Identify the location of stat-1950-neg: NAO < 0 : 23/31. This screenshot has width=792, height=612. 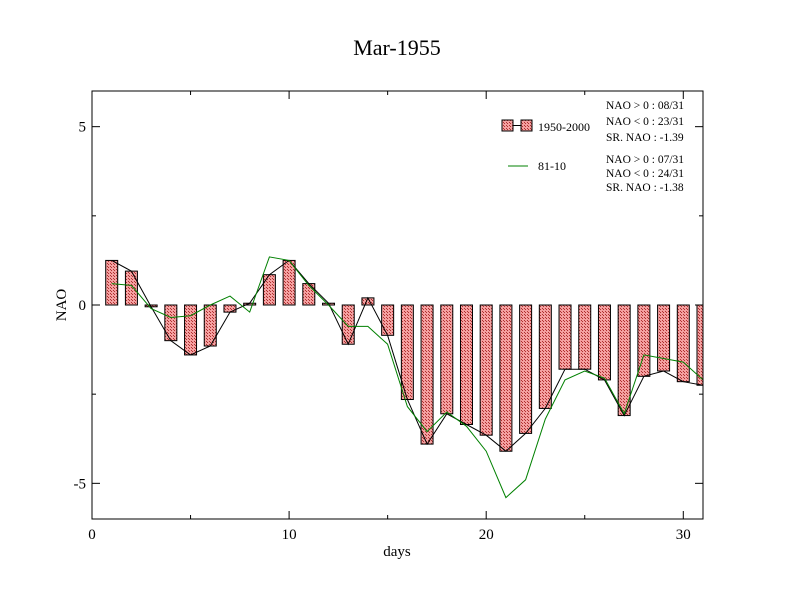
(645, 122).